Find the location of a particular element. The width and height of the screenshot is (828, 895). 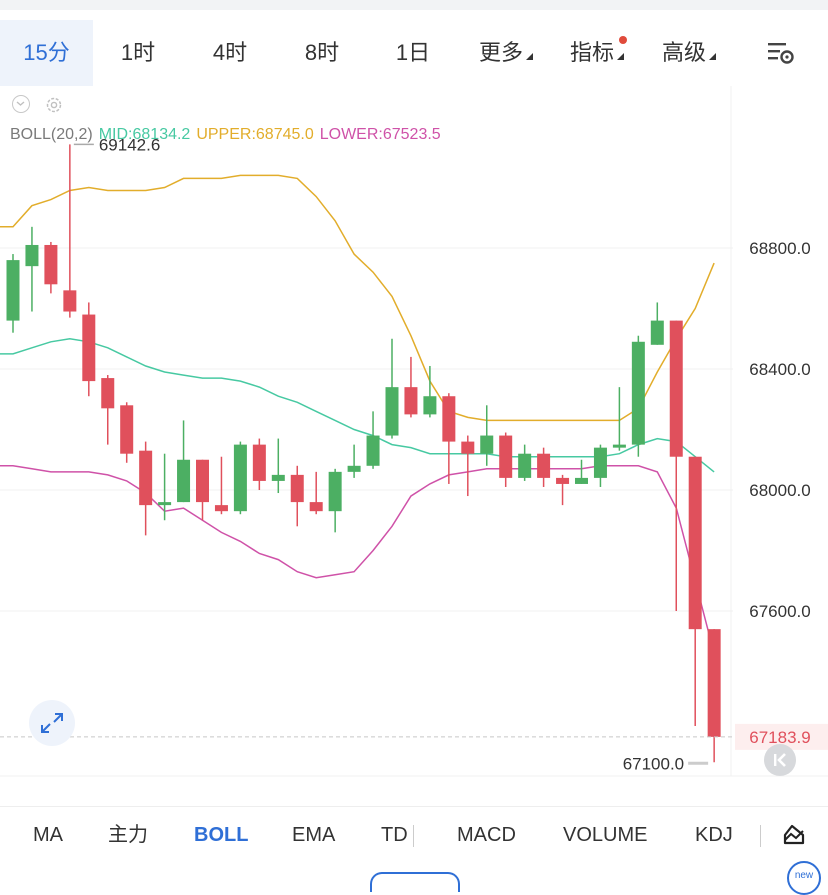

tab-more: 更多 is located at coordinates (506, 53).